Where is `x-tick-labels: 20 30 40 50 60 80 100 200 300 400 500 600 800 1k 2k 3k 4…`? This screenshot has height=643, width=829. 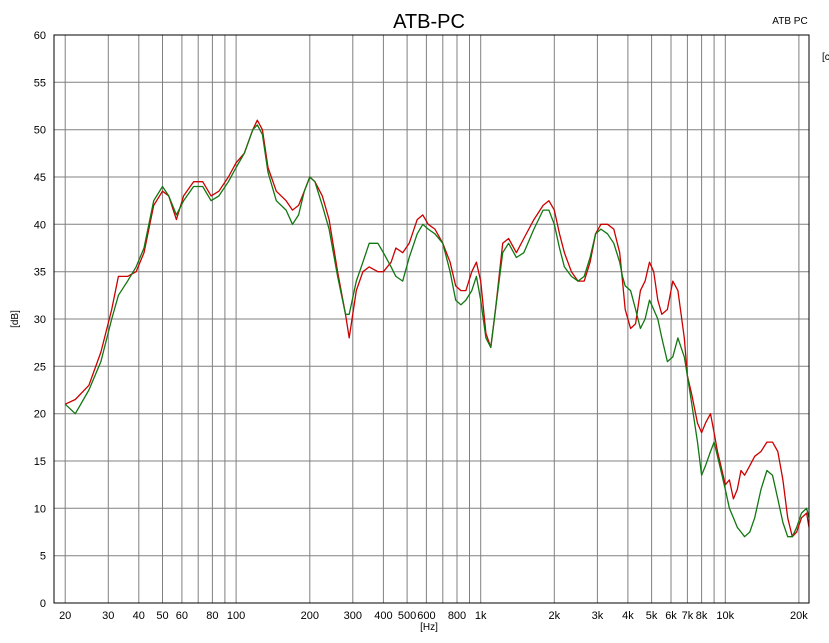
x-tick-labels: 20 30 40 50 60 80 100 200 300 400 500 600 800 1k 2k 3k 4… is located at coordinates (433, 616).